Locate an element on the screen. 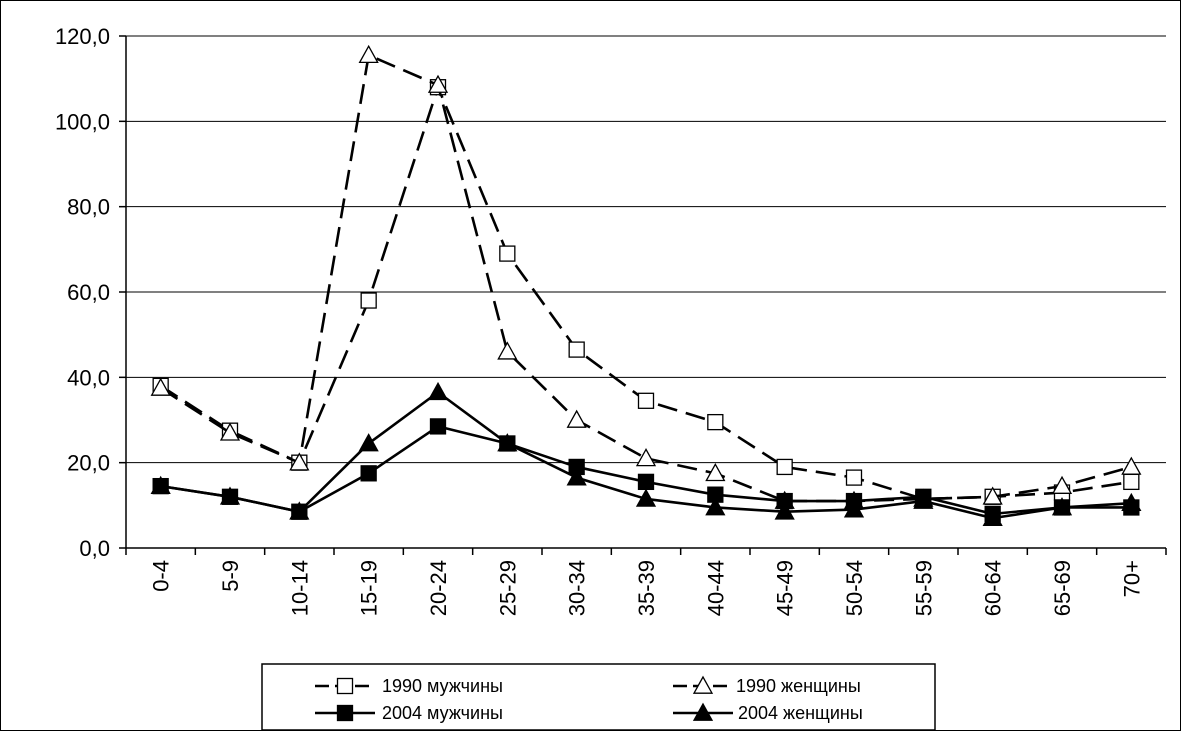 Image resolution: width=1181 pixels, height=731 pixels. x-tick-label: 35-39 is located at coordinates (646, 588).